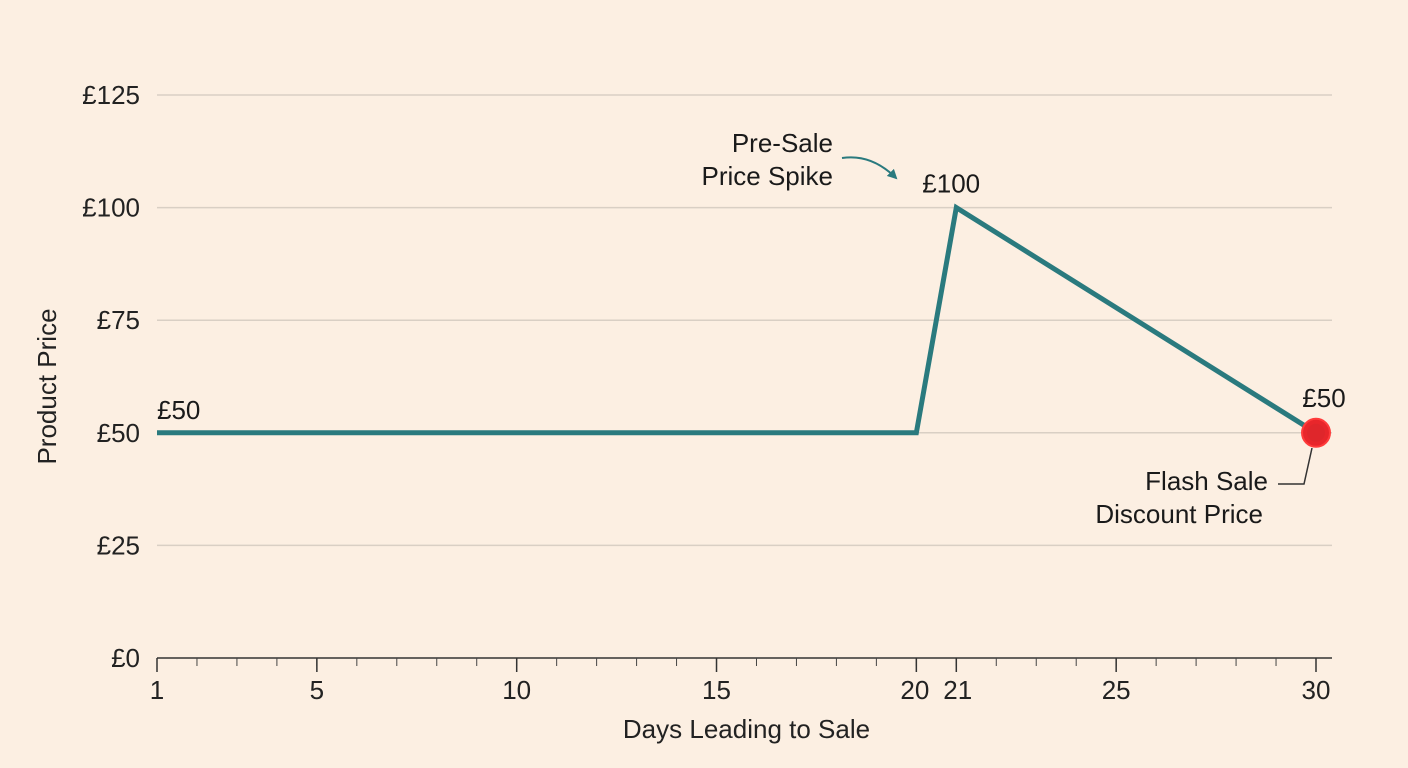 The image size is (1408, 768). What do you see at coordinates (47, 386) in the screenshot?
I see `y-axis-title: Product Price` at bounding box center [47, 386].